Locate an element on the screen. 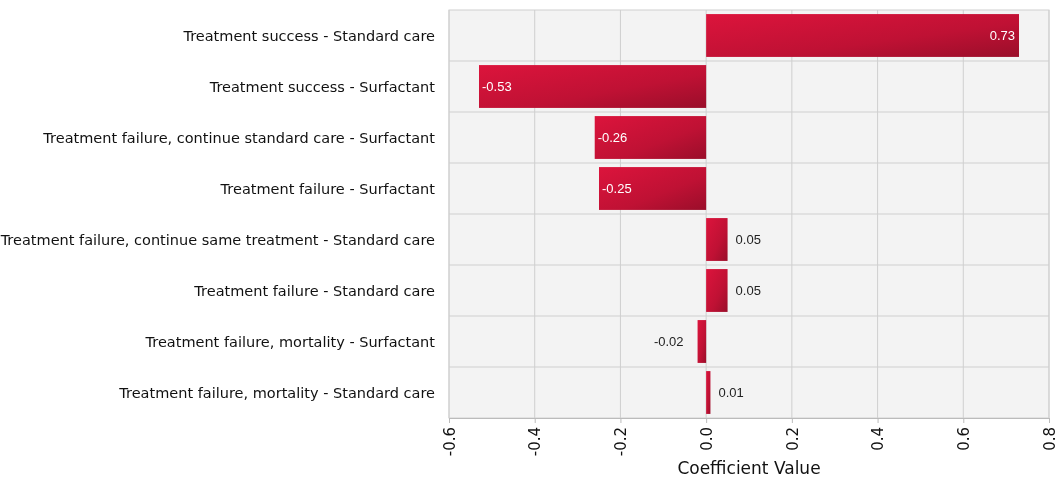  data-label: -0.25 is located at coordinates (617, 189).